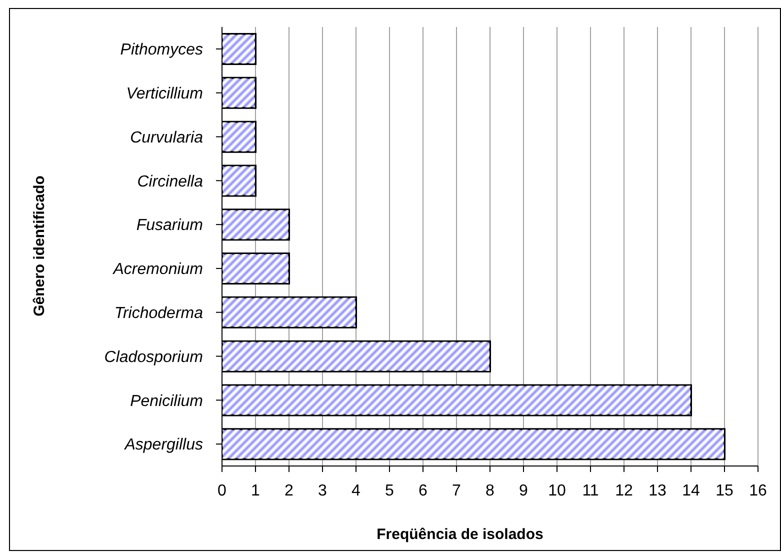 This screenshot has width=781, height=552. What do you see at coordinates (557, 491) in the screenshot?
I see `x-tick-label: 10` at bounding box center [557, 491].